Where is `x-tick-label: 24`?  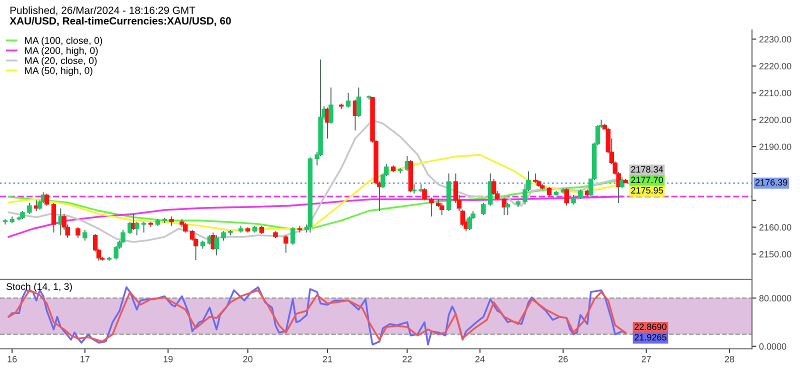 x-tick-label: 24 is located at coordinates (480, 359).